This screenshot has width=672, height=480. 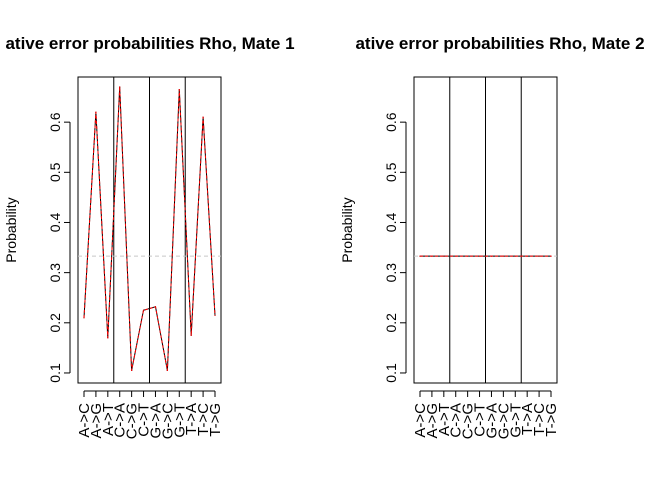 I want to click on chart-title: ative error probabilities Rho, Mate 1, so click(x=149, y=43).